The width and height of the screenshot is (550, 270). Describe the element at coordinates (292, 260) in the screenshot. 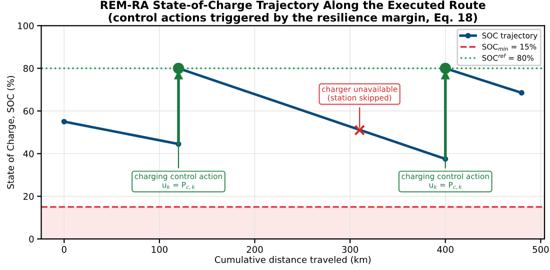

I see `x-axis-title: Cumulative distance traveled (km)` at that location.